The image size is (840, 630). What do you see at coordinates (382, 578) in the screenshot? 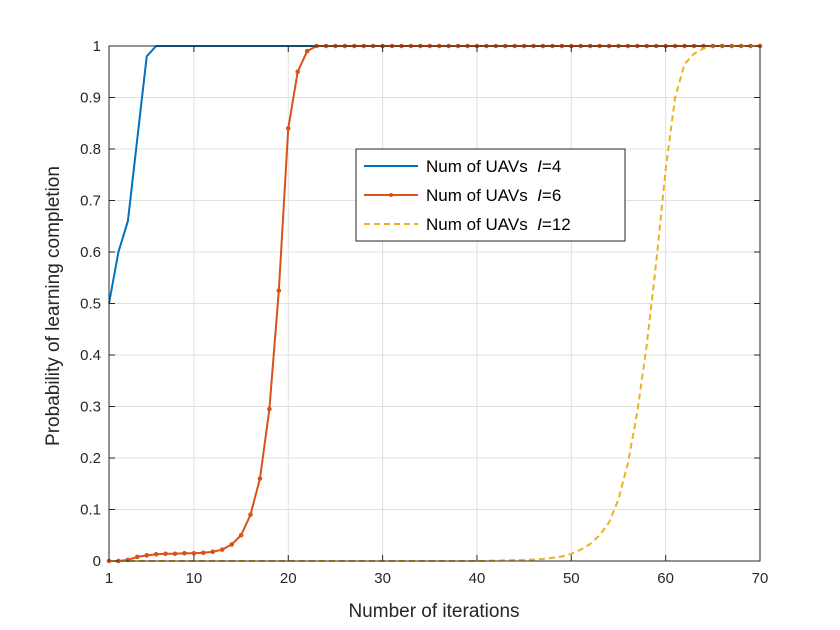
I see `x-tick-label: 30` at bounding box center [382, 578].